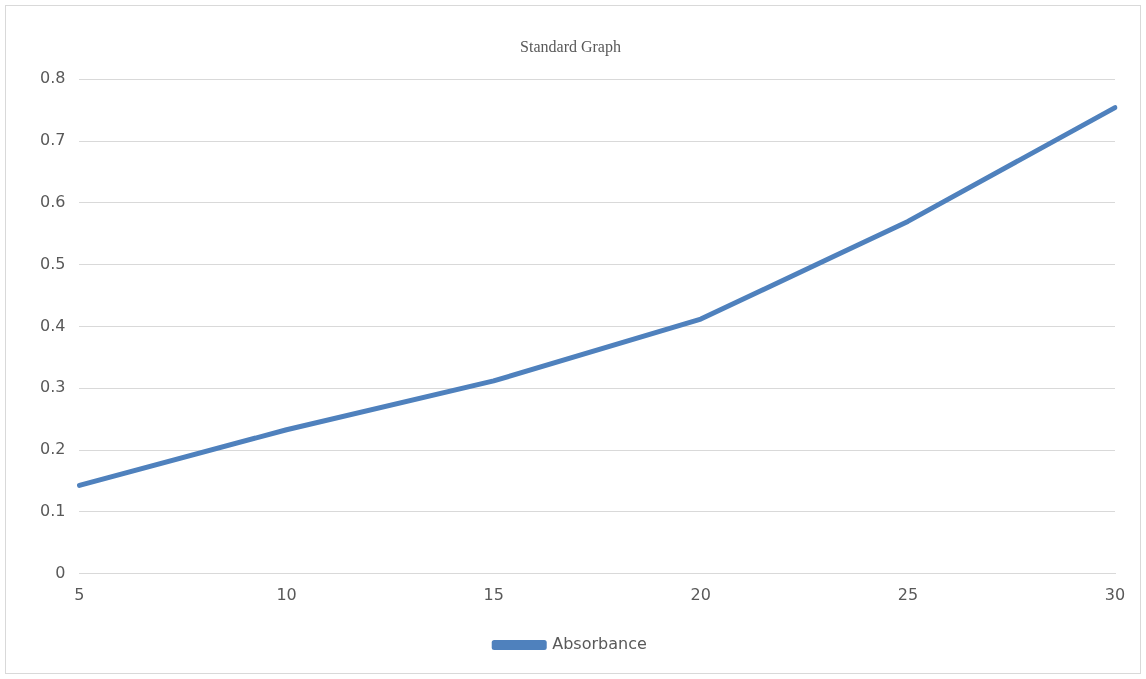 The image size is (1146, 679). What do you see at coordinates (79, 594) in the screenshot?
I see `x-tick-label: 5` at bounding box center [79, 594].